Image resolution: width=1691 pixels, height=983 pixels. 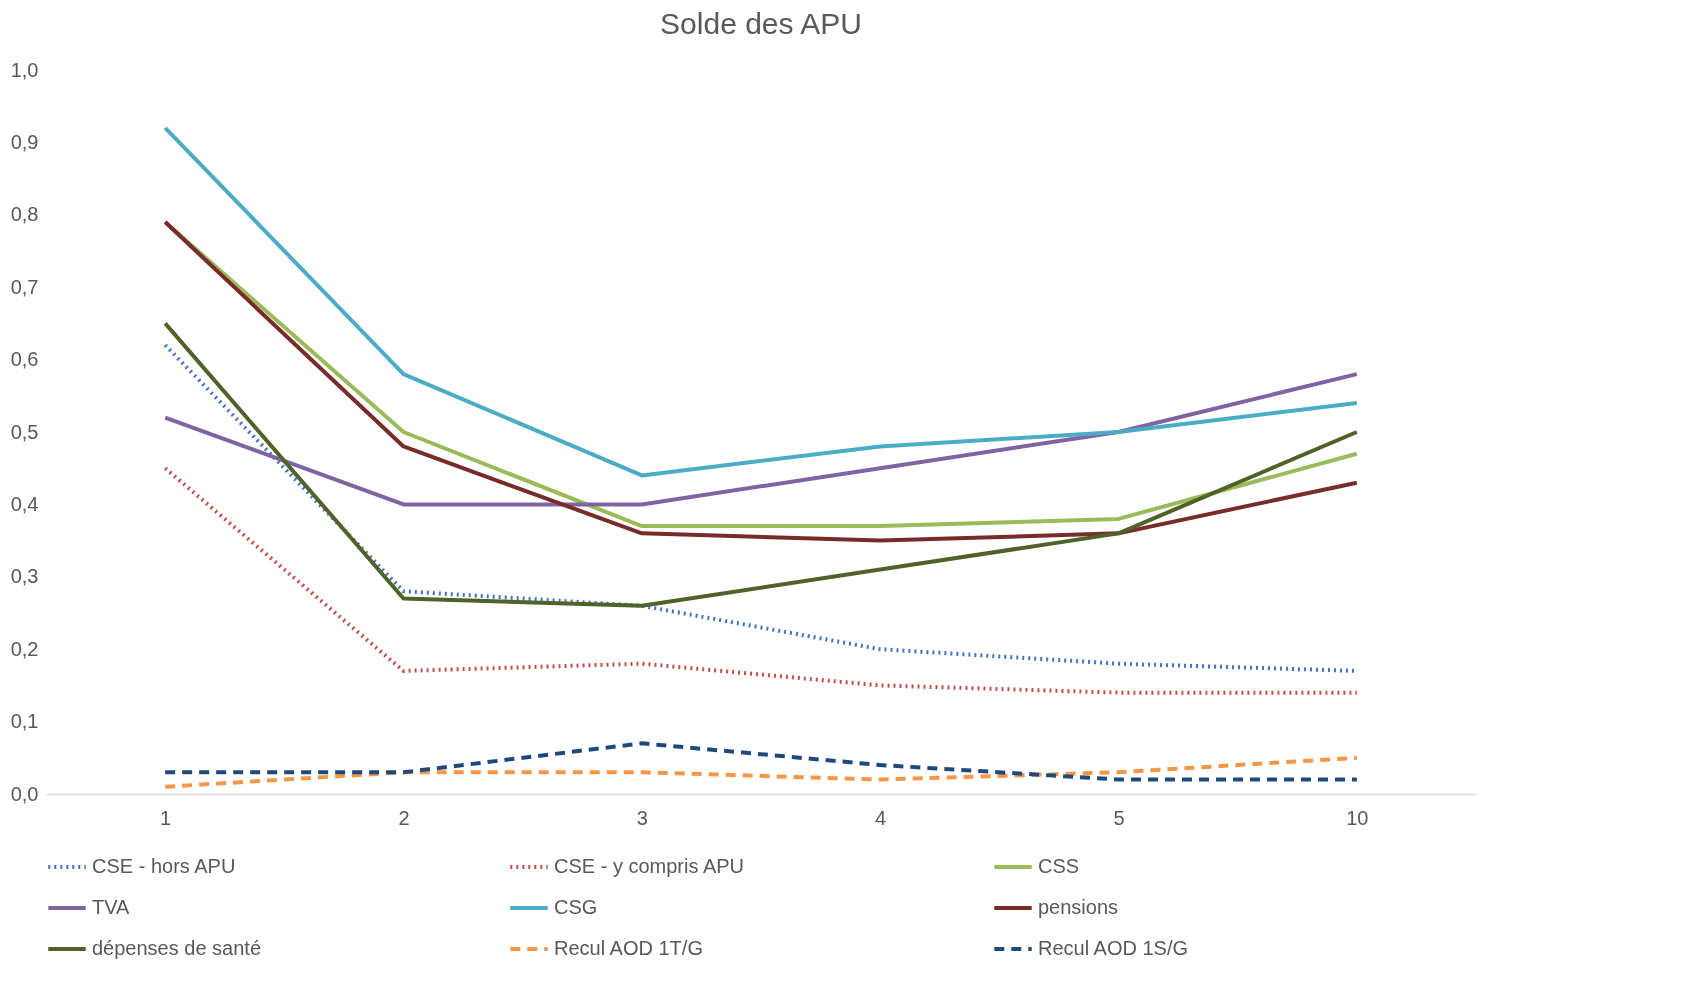 I want to click on legend-label: CSG, so click(x=576, y=907).